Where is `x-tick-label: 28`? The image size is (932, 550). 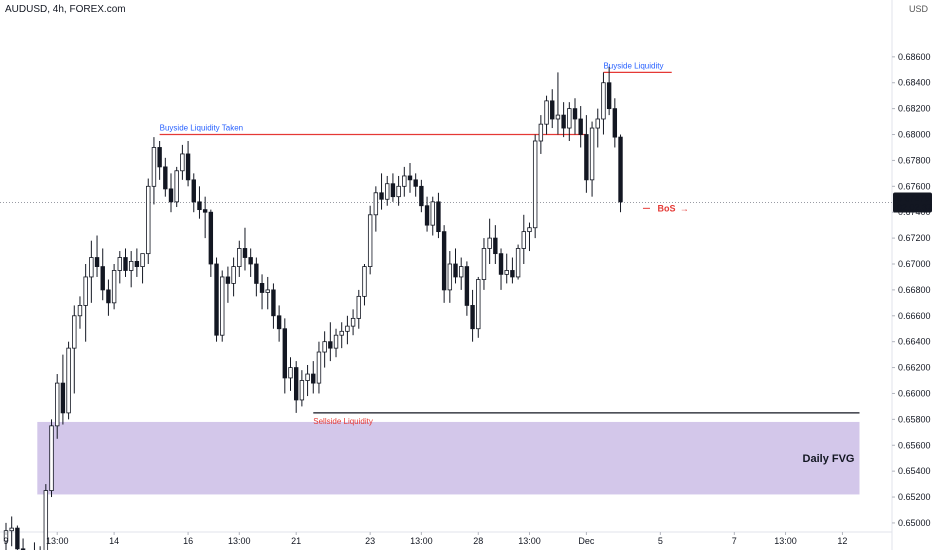 x-tick-label: 28 is located at coordinates (478, 541).